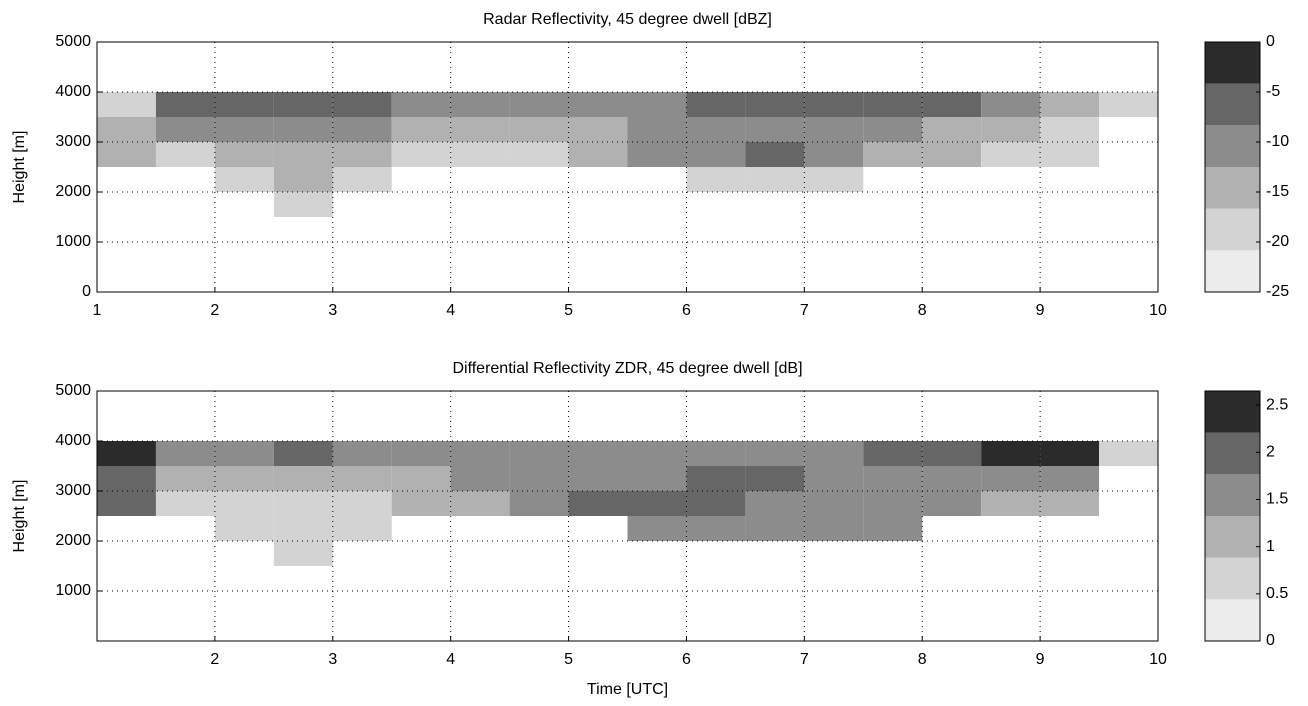 Image resolution: width=1308 pixels, height=706 pixels. Describe the element at coordinates (214, 659) in the screenshot. I see `x-tick-label: 2` at that location.